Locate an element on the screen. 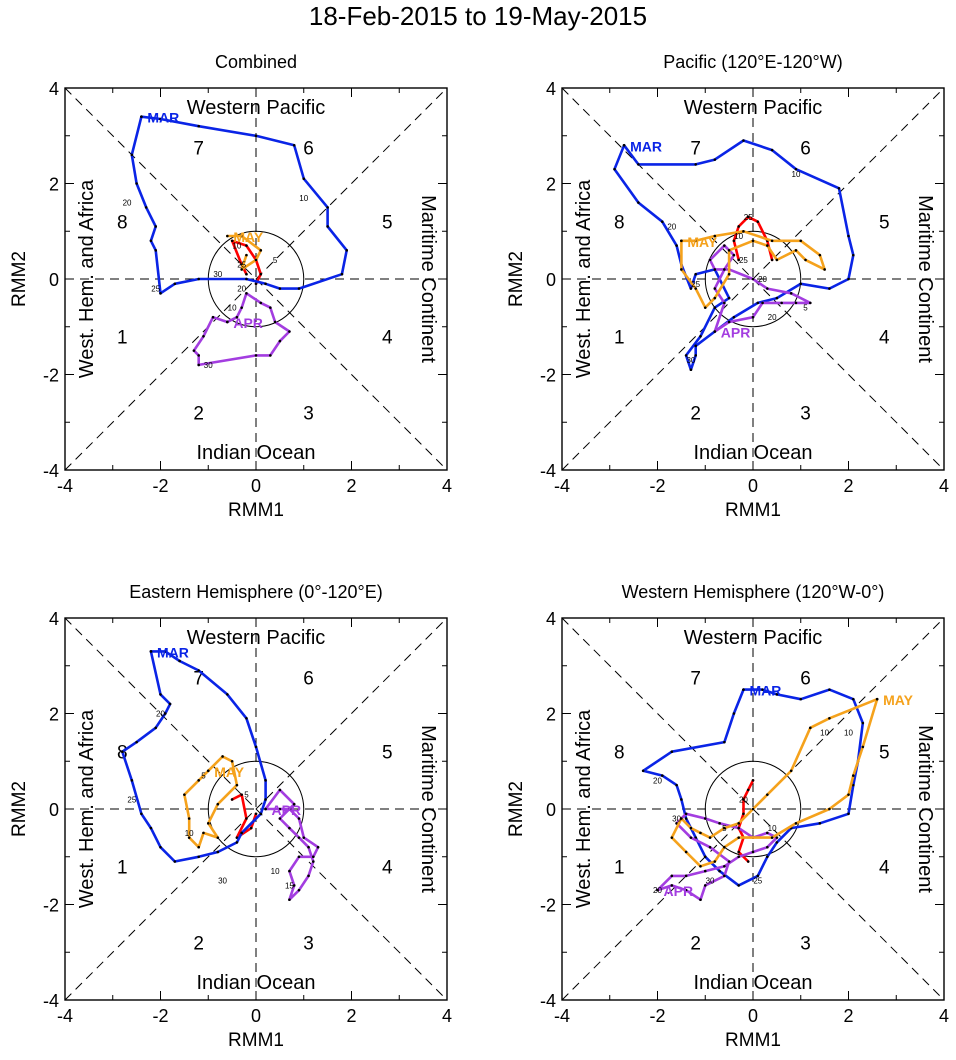  series-line-mar is located at coordinates (753, 787).